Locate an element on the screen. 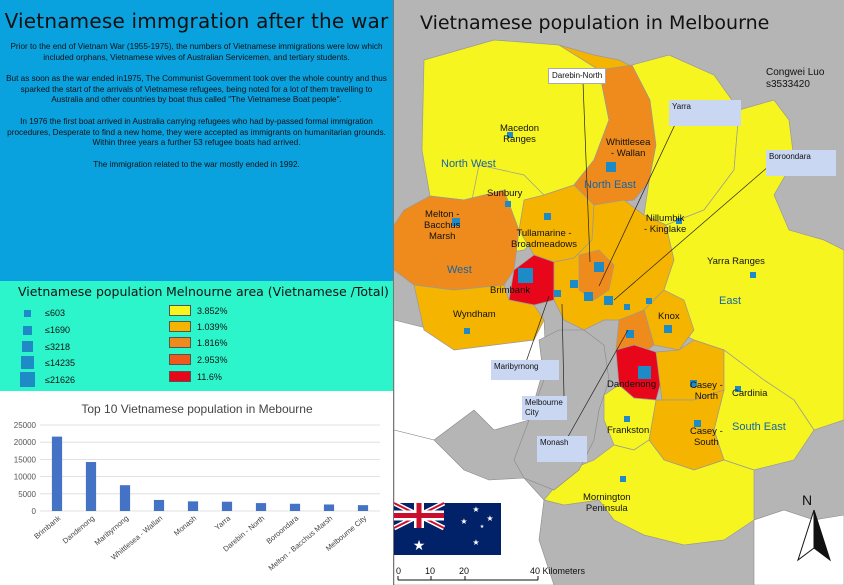 The width and height of the screenshot is (844, 585). population-legend-item: ≤3218 is located at coordinates (46, 346).